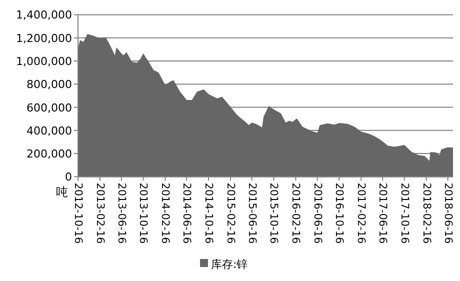 This screenshot has width=460, height=281. Describe the element at coordinates (382, 213) in the screenshot. I see `x-tick-label: 2017-06-16` at that location.